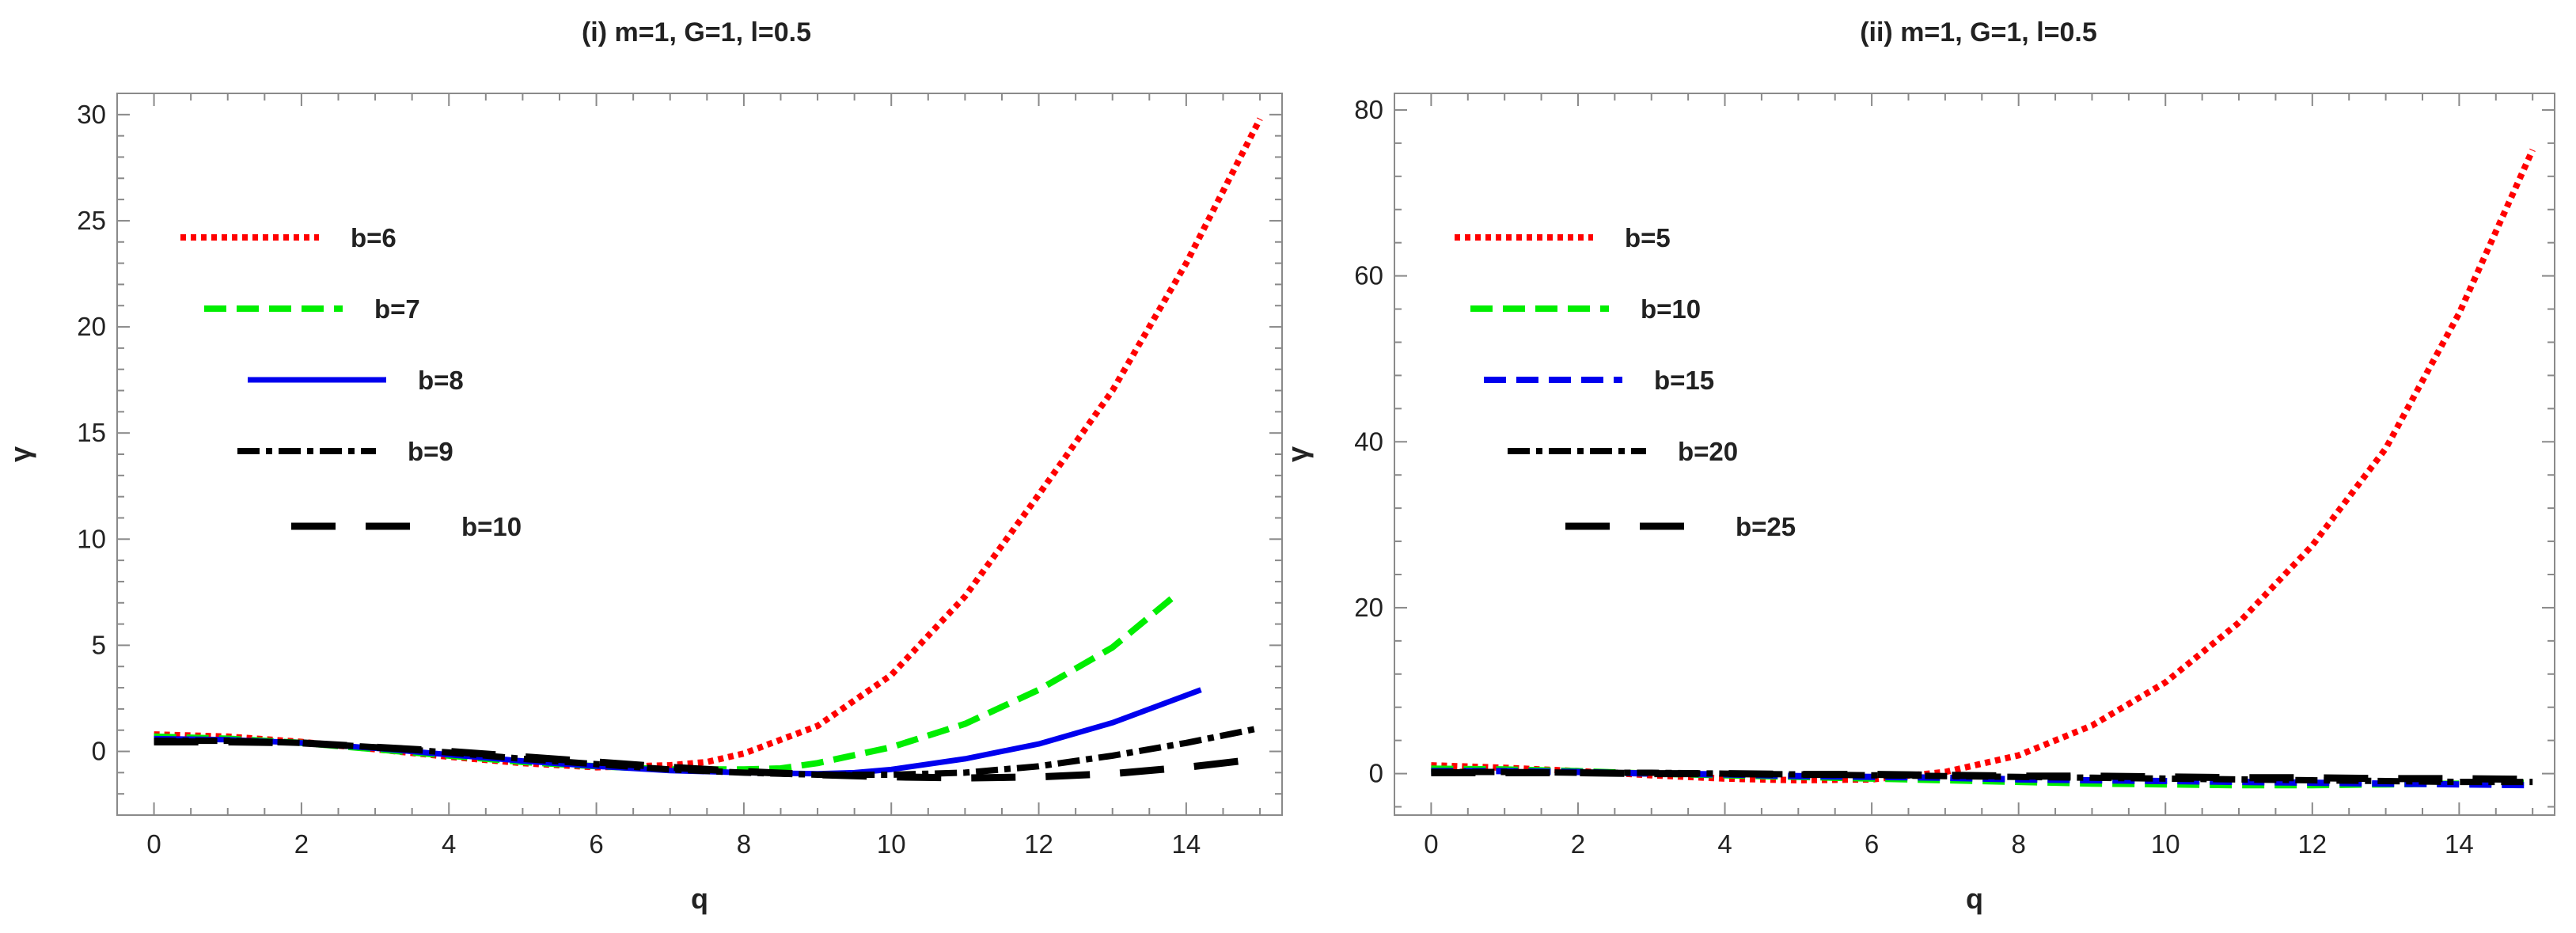  Describe the element at coordinates (1978, 32) in the screenshot. I see `chart-title: (ii) m=1, G=1, l=0.5` at that location.